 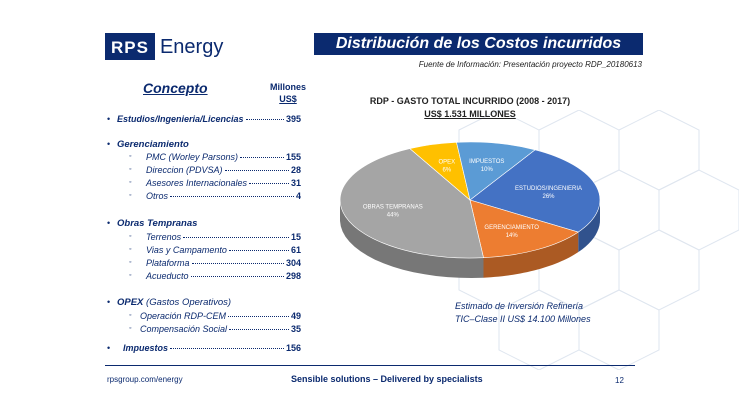 I want to click on units-line-1: Millones, so click(x=287, y=87).